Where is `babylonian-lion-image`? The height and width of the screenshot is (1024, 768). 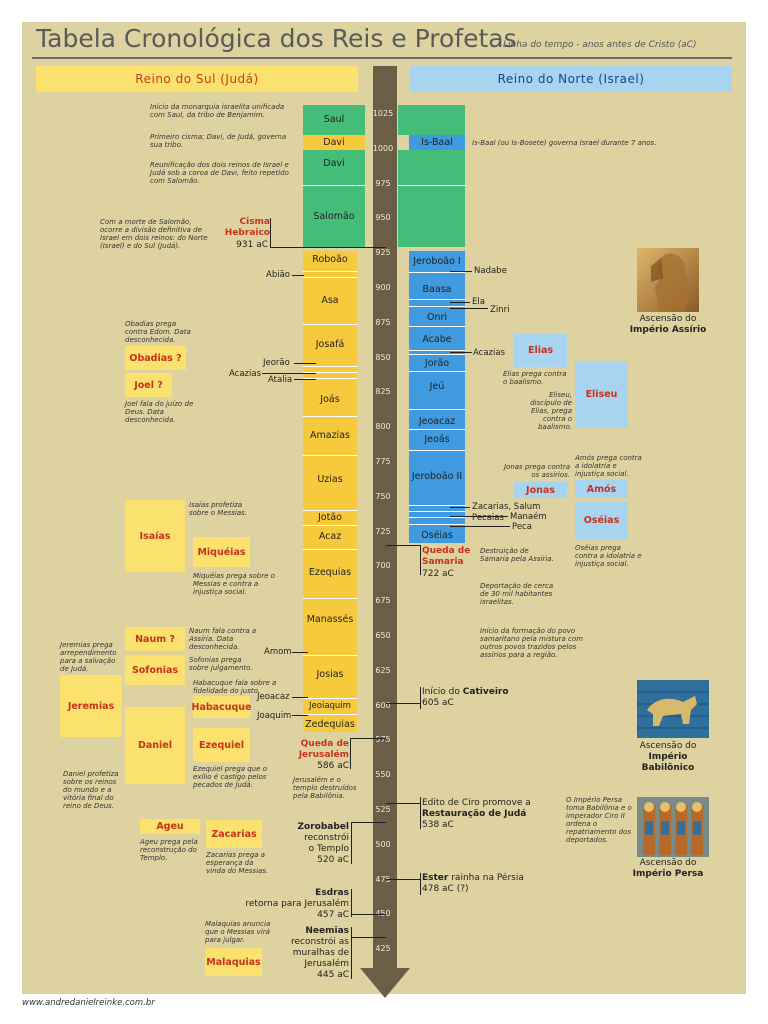 babylonian-lion-image is located at coordinates (673, 709).